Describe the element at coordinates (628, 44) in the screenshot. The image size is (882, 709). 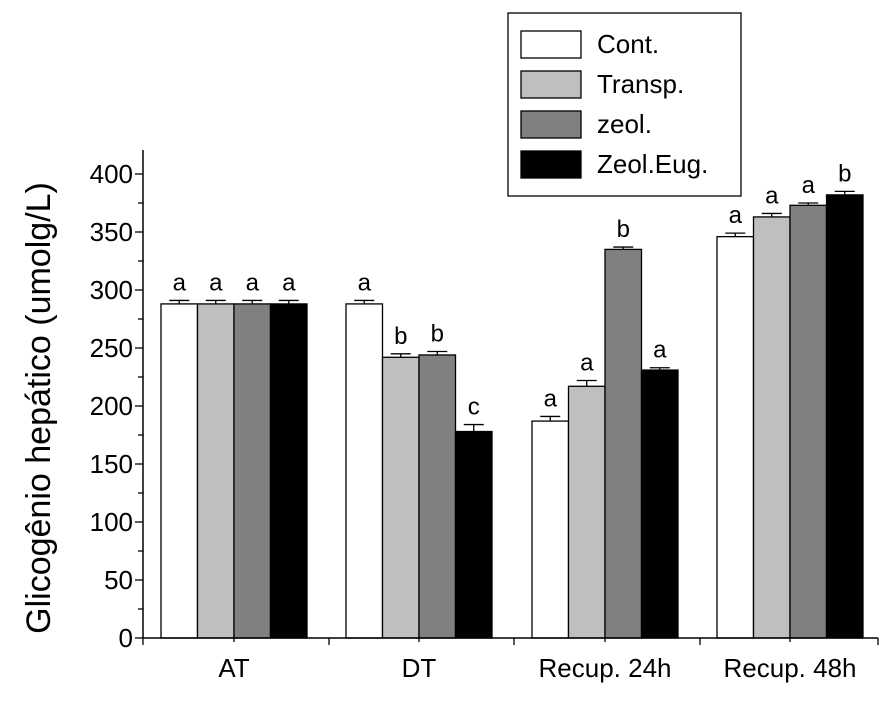
I see `legend-label-0: Cont.` at that location.